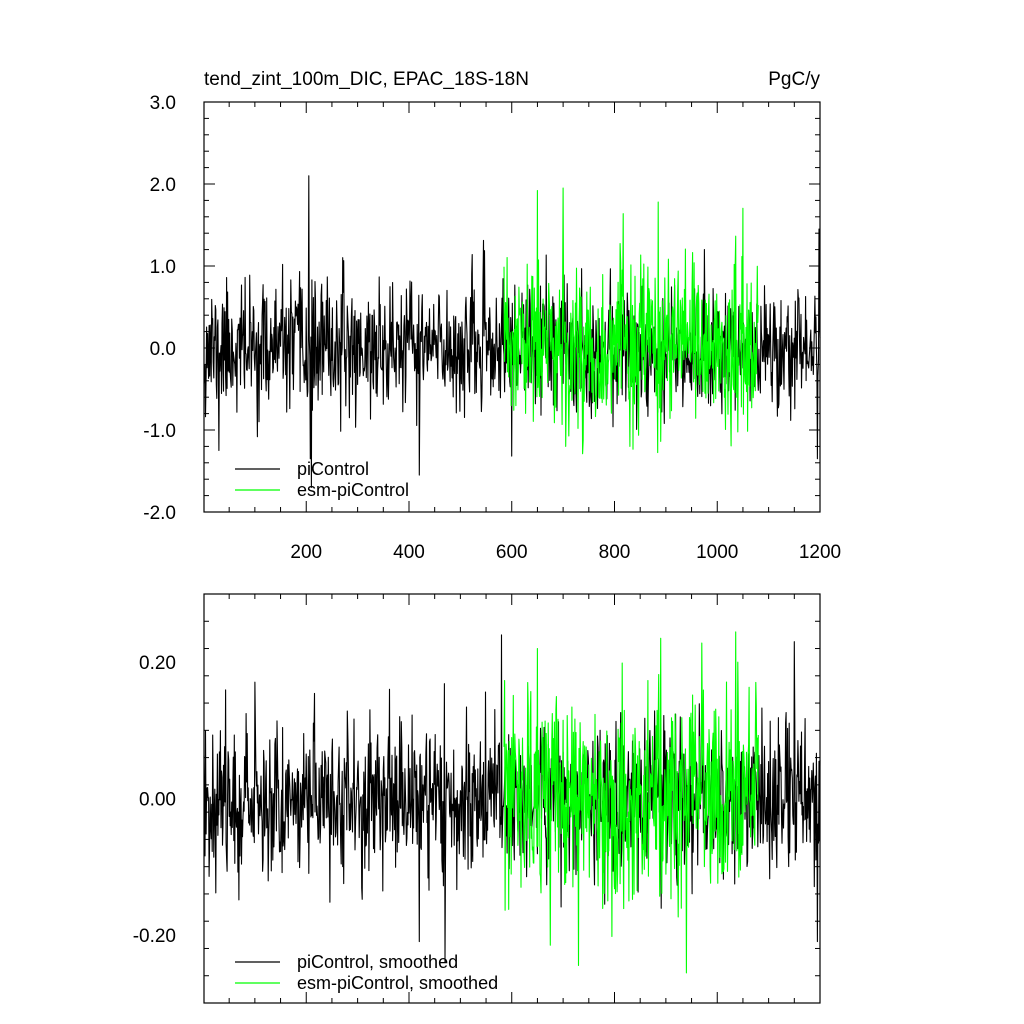  Describe the element at coordinates (820, 552) in the screenshot. I see `x-tick-label: 1200` at that location.